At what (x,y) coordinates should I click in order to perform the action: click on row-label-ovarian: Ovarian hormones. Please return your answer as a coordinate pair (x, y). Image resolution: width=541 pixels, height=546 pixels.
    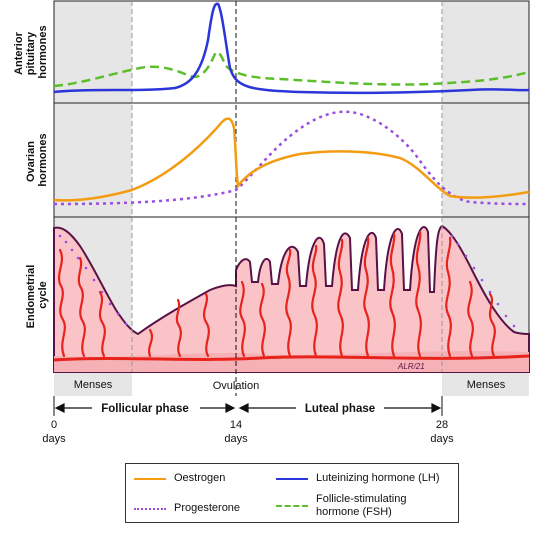
    Looking at the image, I should click on (37, 159).